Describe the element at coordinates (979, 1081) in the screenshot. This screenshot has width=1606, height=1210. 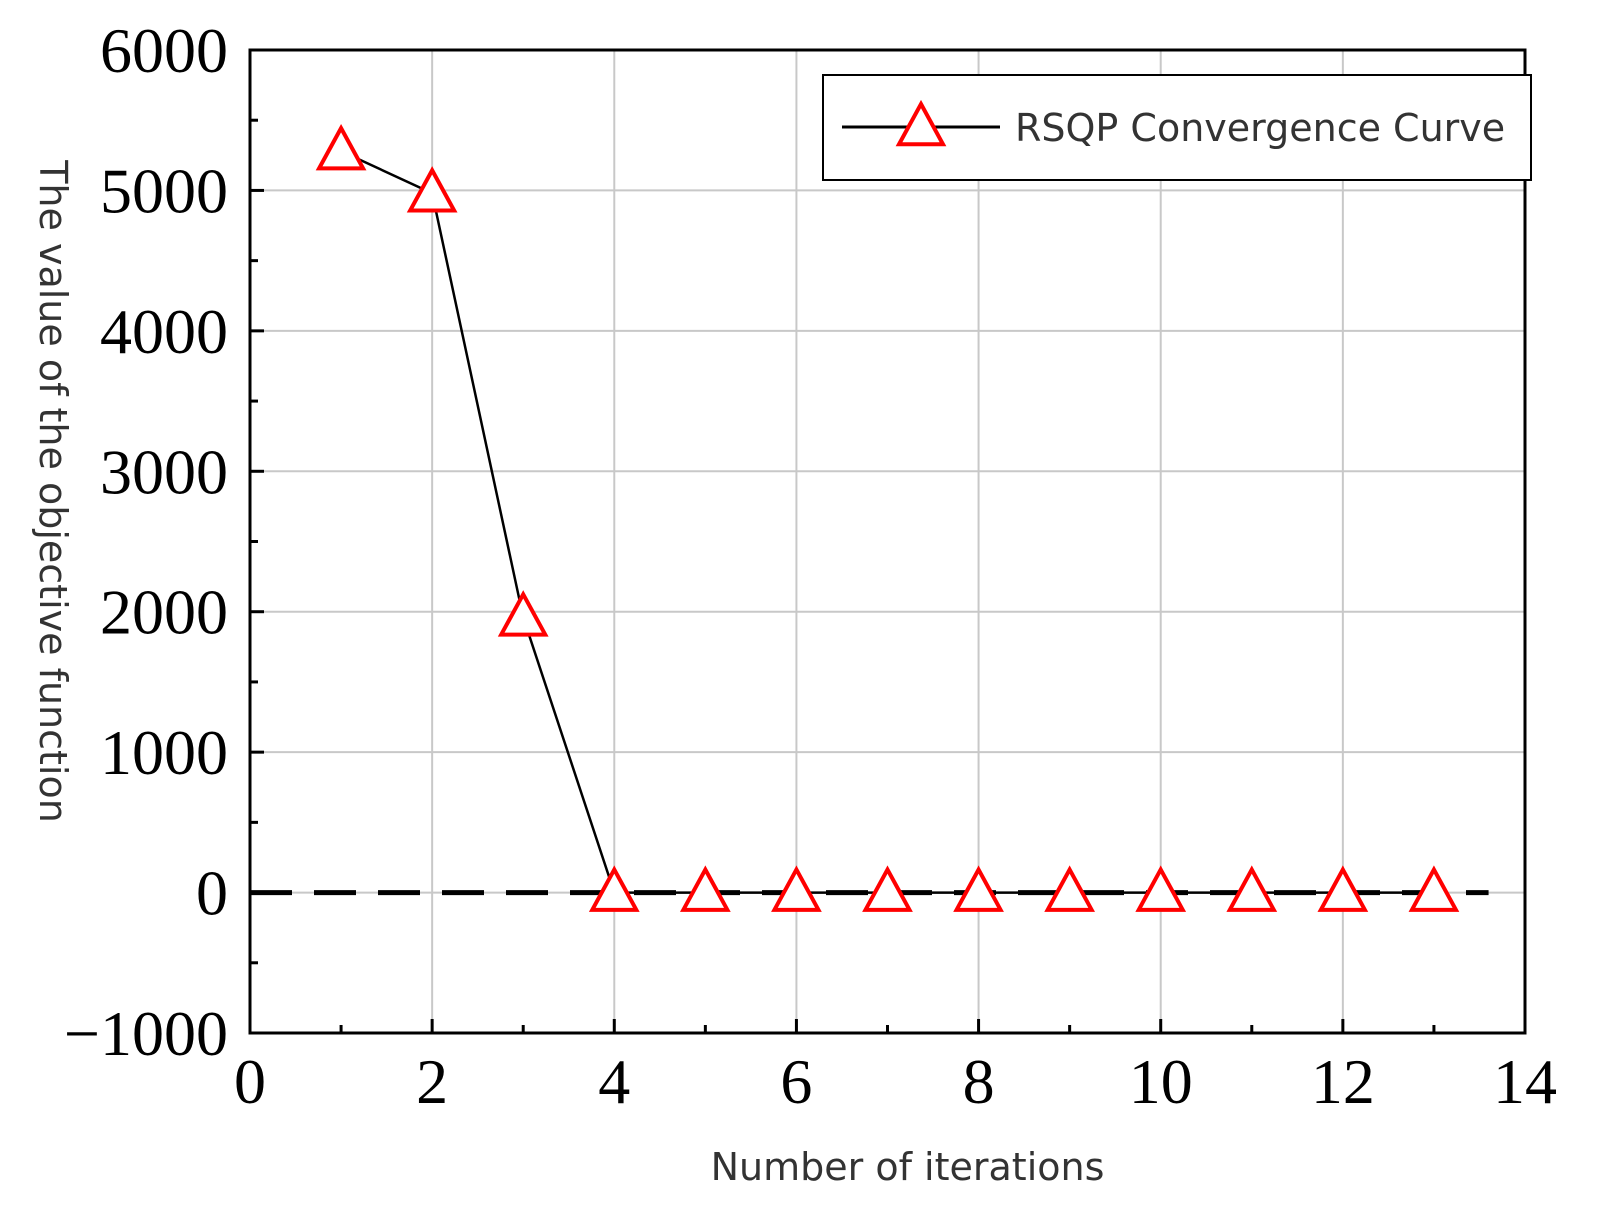
I see `x-tick-label: 8` at that location.